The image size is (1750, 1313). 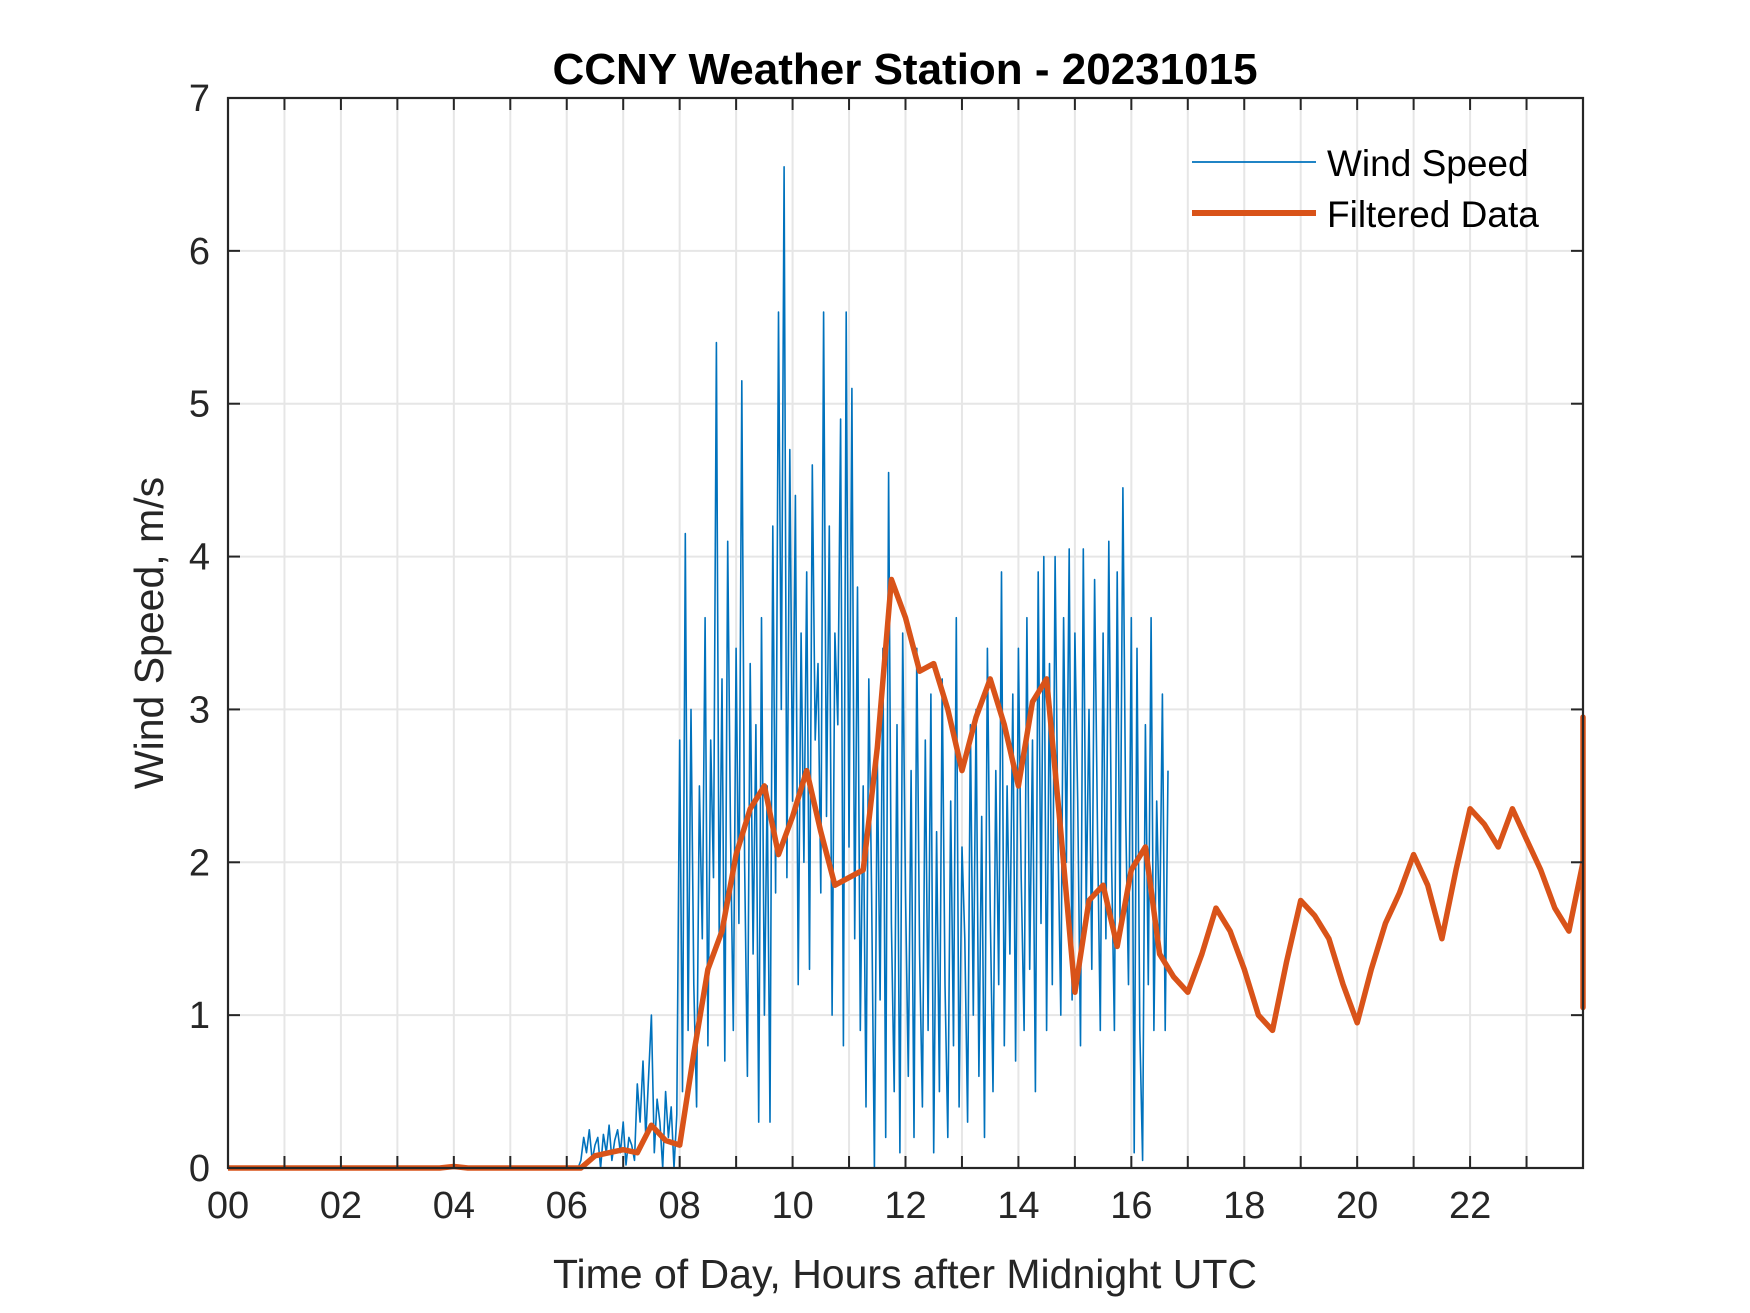 I want to click on x-axis-ticks: 00 02 04 06 08 10 12 14 16 18 20 22, so click(x=849, y=1206).